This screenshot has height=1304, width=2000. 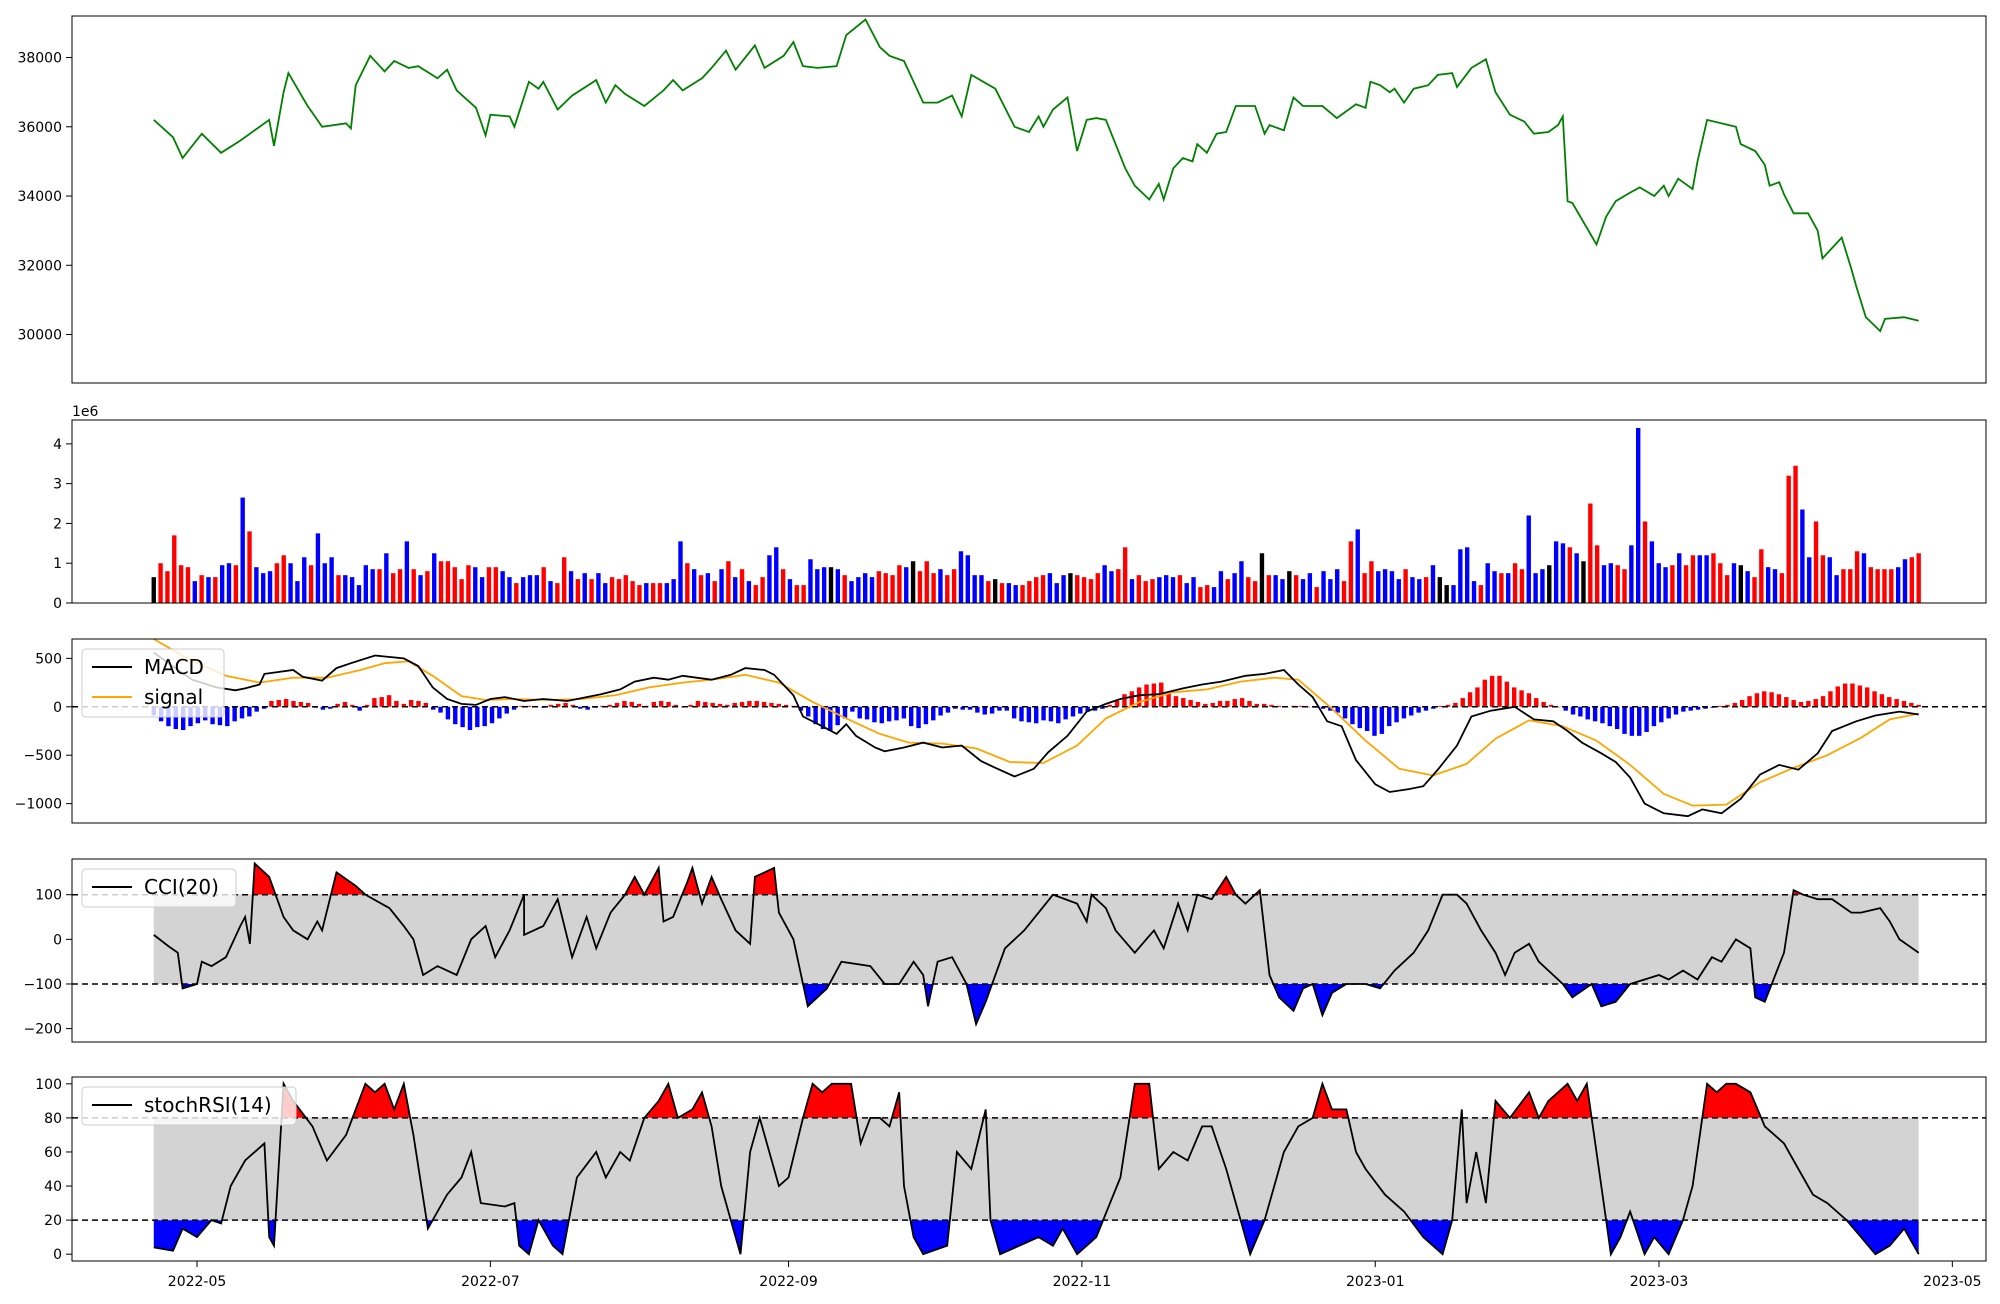 What do you see at coordinates (57, 564) in the screenshot?
I see `y-tick-label: 1` at bounding box center [57, 564].